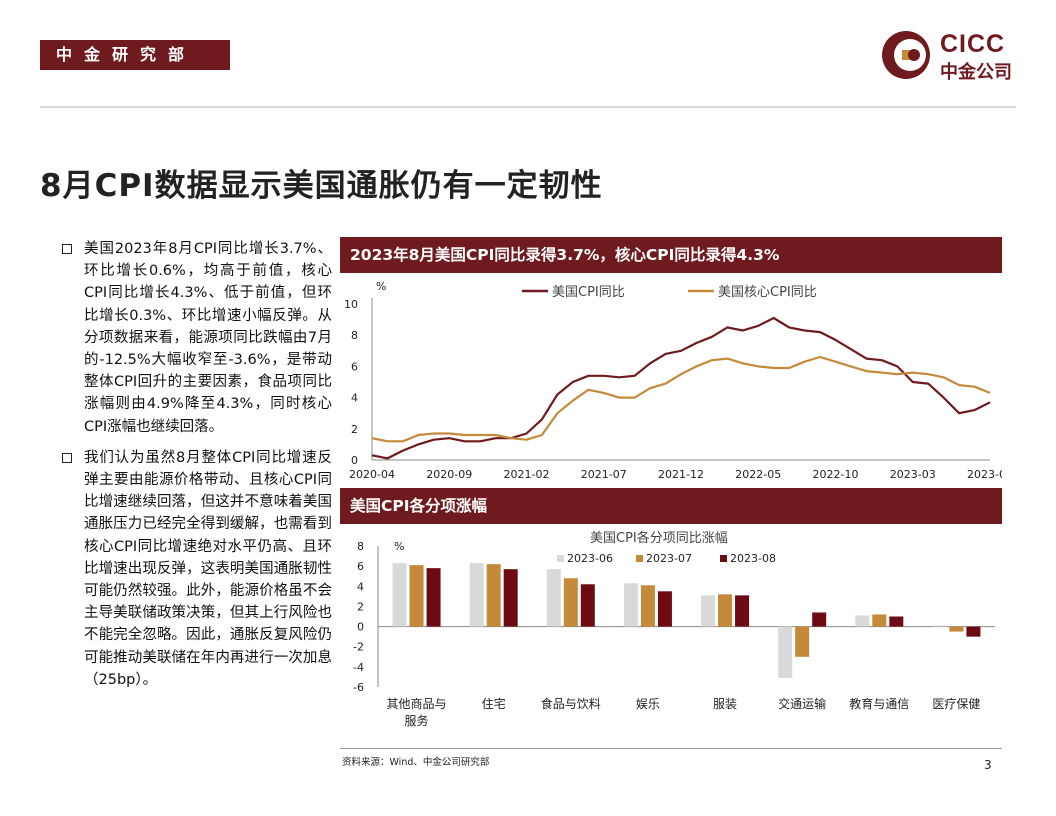 This screenshot has height=816, width=1056. What do you see at coordinates (417, 703) in the screenshot?
I see `category-label: 其他商品与` at bounding box center [417, 703].